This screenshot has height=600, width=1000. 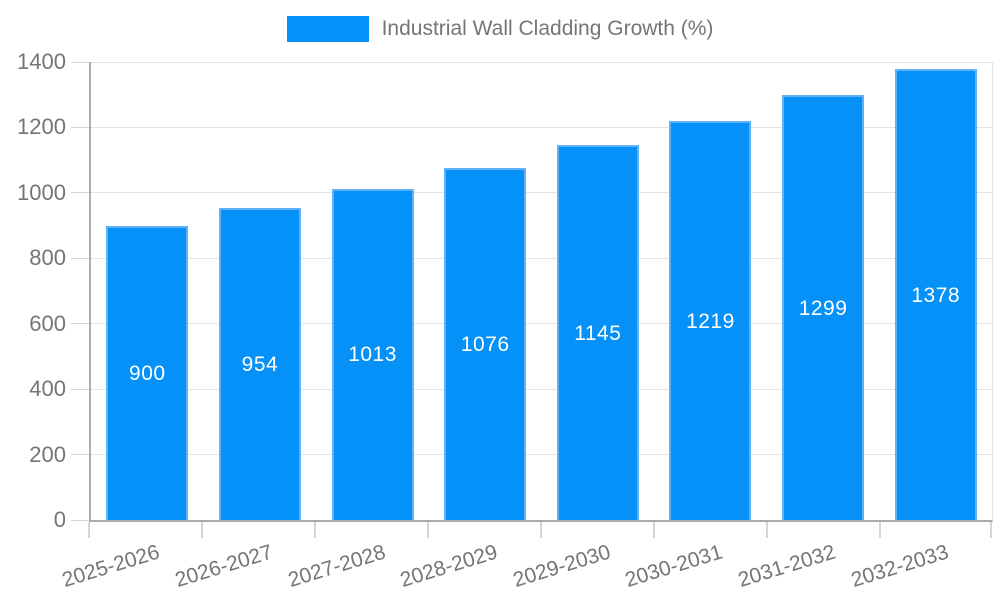 What do you see at coordinates (41, 61) in the screenshot?
I see `y-axis-label-1400: 1400` at bounding box center [41, 61].